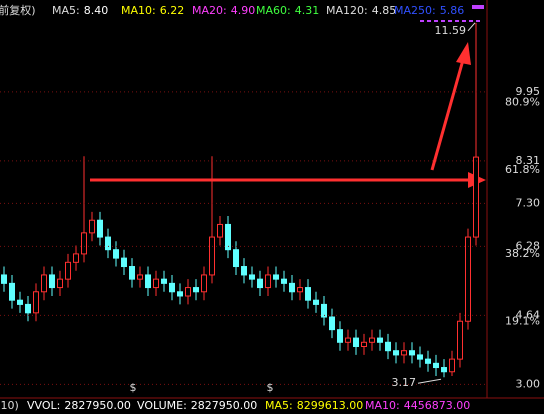 The width and height of the screenshot is (544, 414). What do you see at coordinates (404, 382) in the screenshot?
I see `low-label: 3.17` at bounding box center [404, 382].